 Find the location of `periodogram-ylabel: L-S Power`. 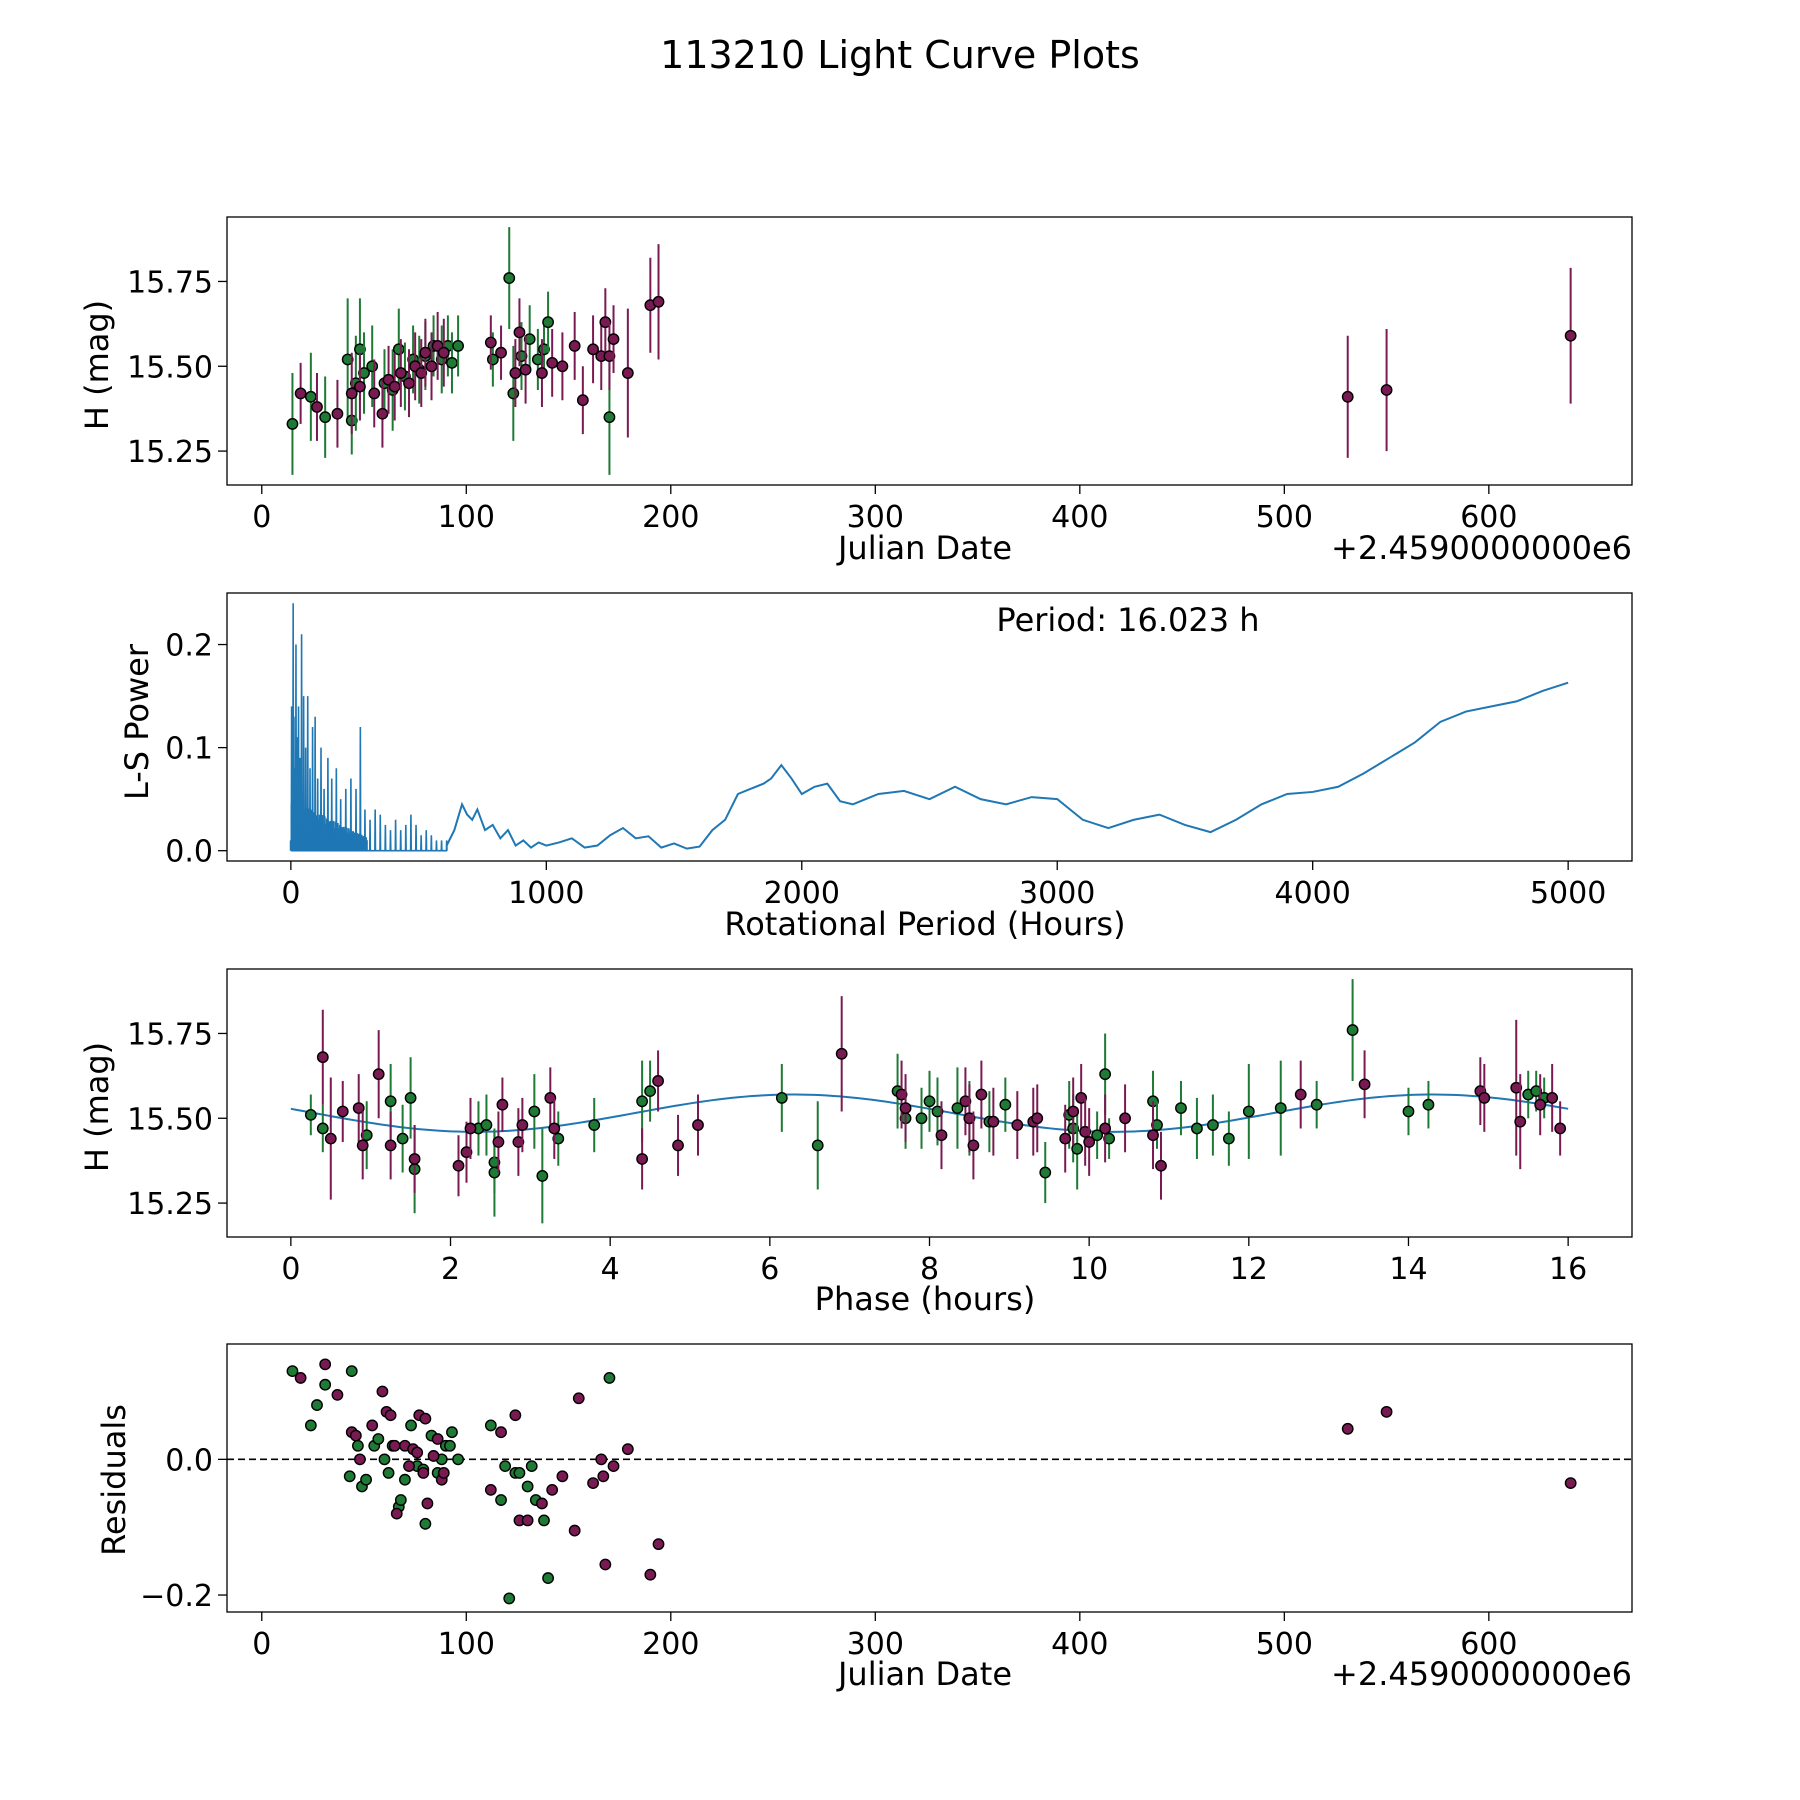

periodogram-ylabel: L-S Power is located at coordinates (137, 721).